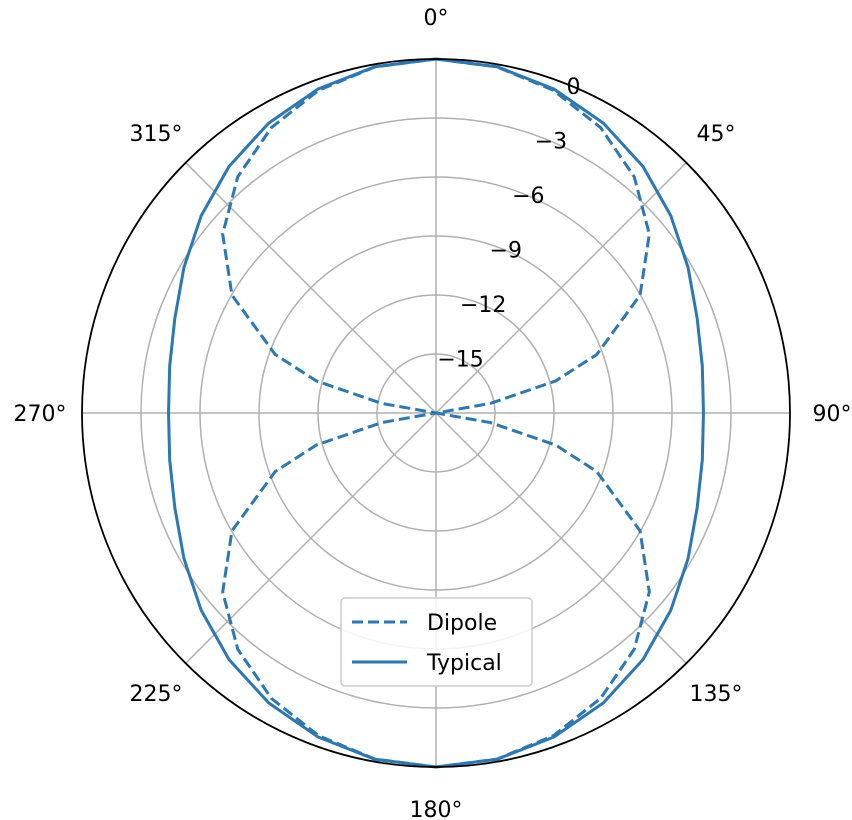 This screenshot has height=820, width=852. I want to click on legend-box, so click(436, 642).